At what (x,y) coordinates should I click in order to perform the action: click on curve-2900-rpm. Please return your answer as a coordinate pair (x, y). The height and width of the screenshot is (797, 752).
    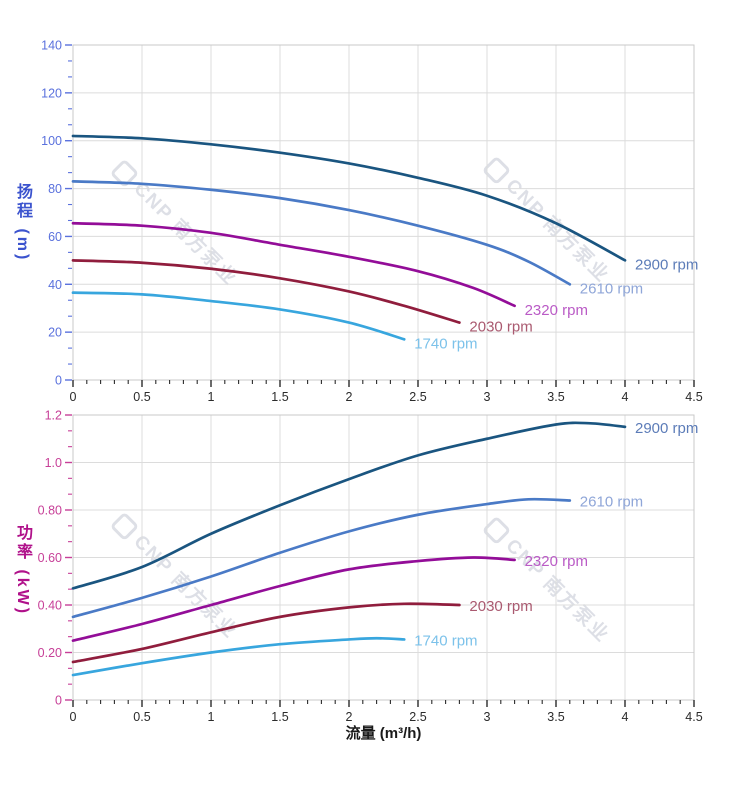
    Looking at the image, I should click on (349, 198).